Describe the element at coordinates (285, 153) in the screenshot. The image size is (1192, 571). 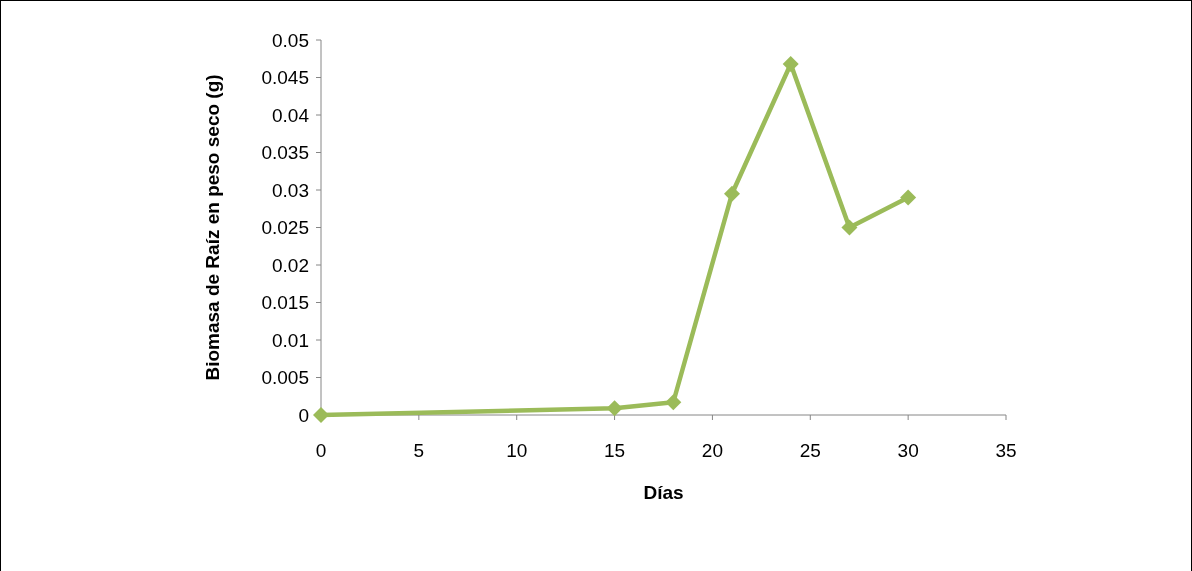
I see `y-tick-label: 0.035` at that location.